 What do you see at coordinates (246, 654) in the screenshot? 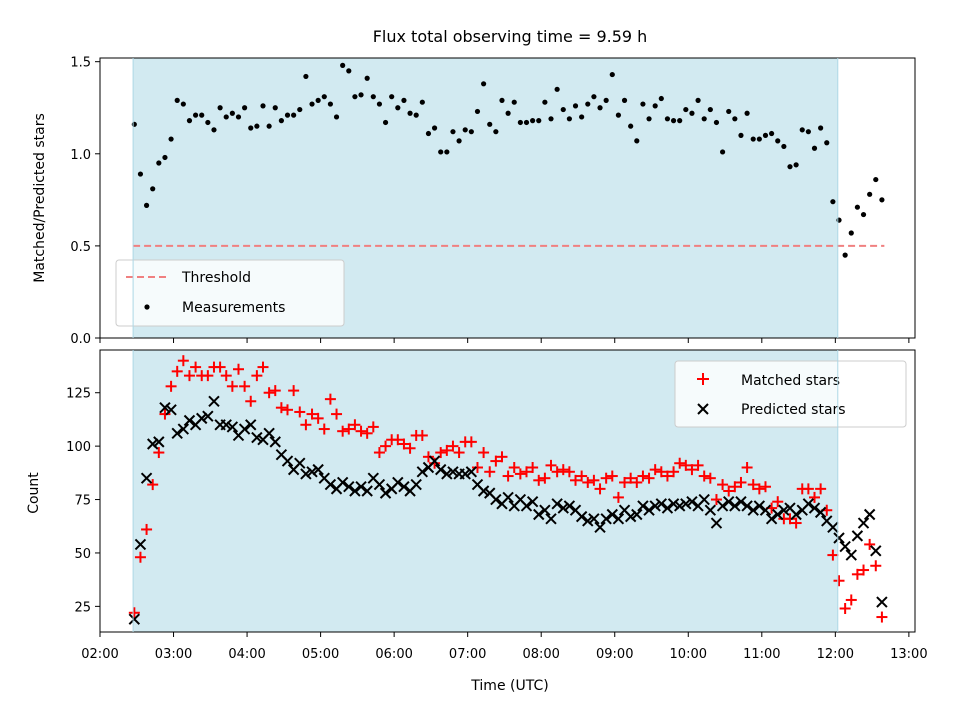
I see `x-tick-label: 04:00` at bounding box center [246, 654].